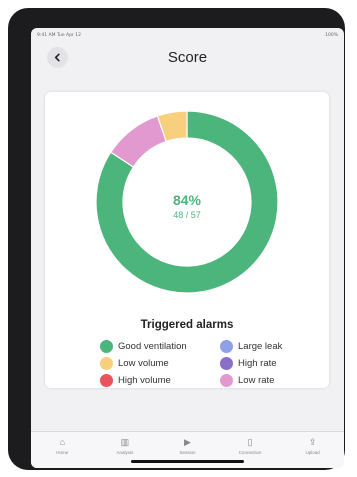 The width and height of the screenshot is (357, 477). Describe the element at coordinates (312, 442) in the screenshot. I see `upload-icon: ⇪` at that location.